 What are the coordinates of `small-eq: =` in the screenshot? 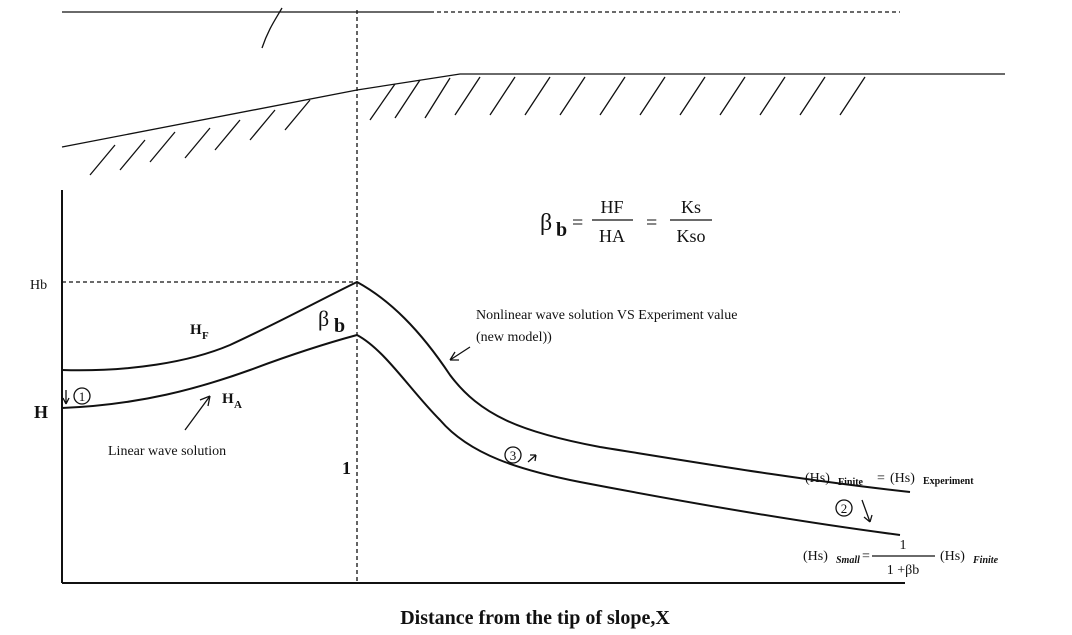 It's located at (866, 556).